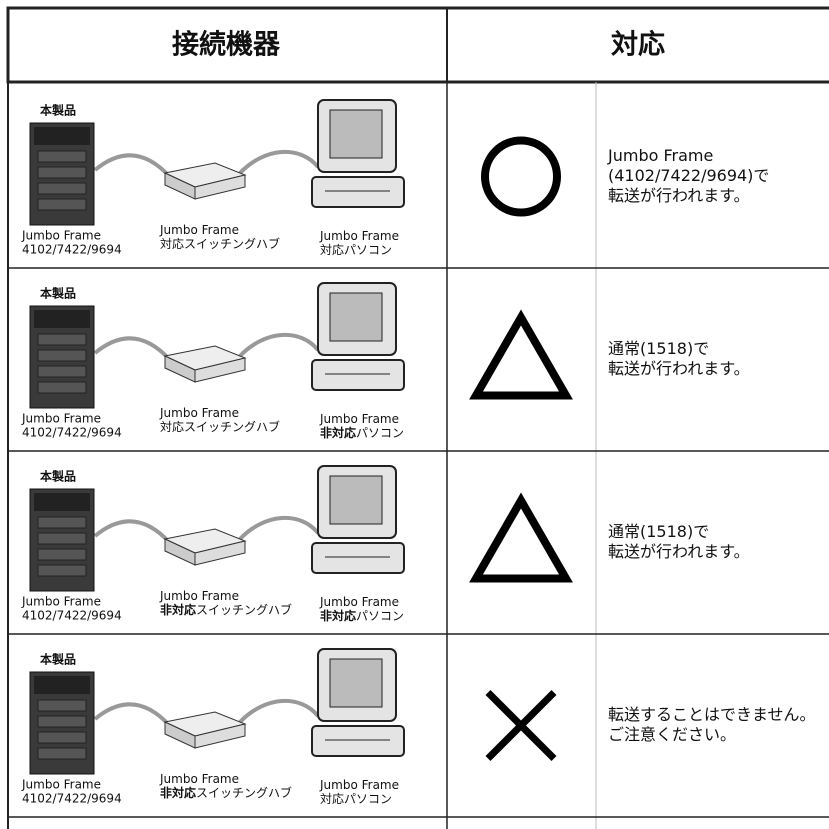 This screenshot has height=829, width=829. What do you see at coordinates (688, 175) in the screenshot?
I see `description: (4102/7422/9694)で` at bounding box center [688, 175].